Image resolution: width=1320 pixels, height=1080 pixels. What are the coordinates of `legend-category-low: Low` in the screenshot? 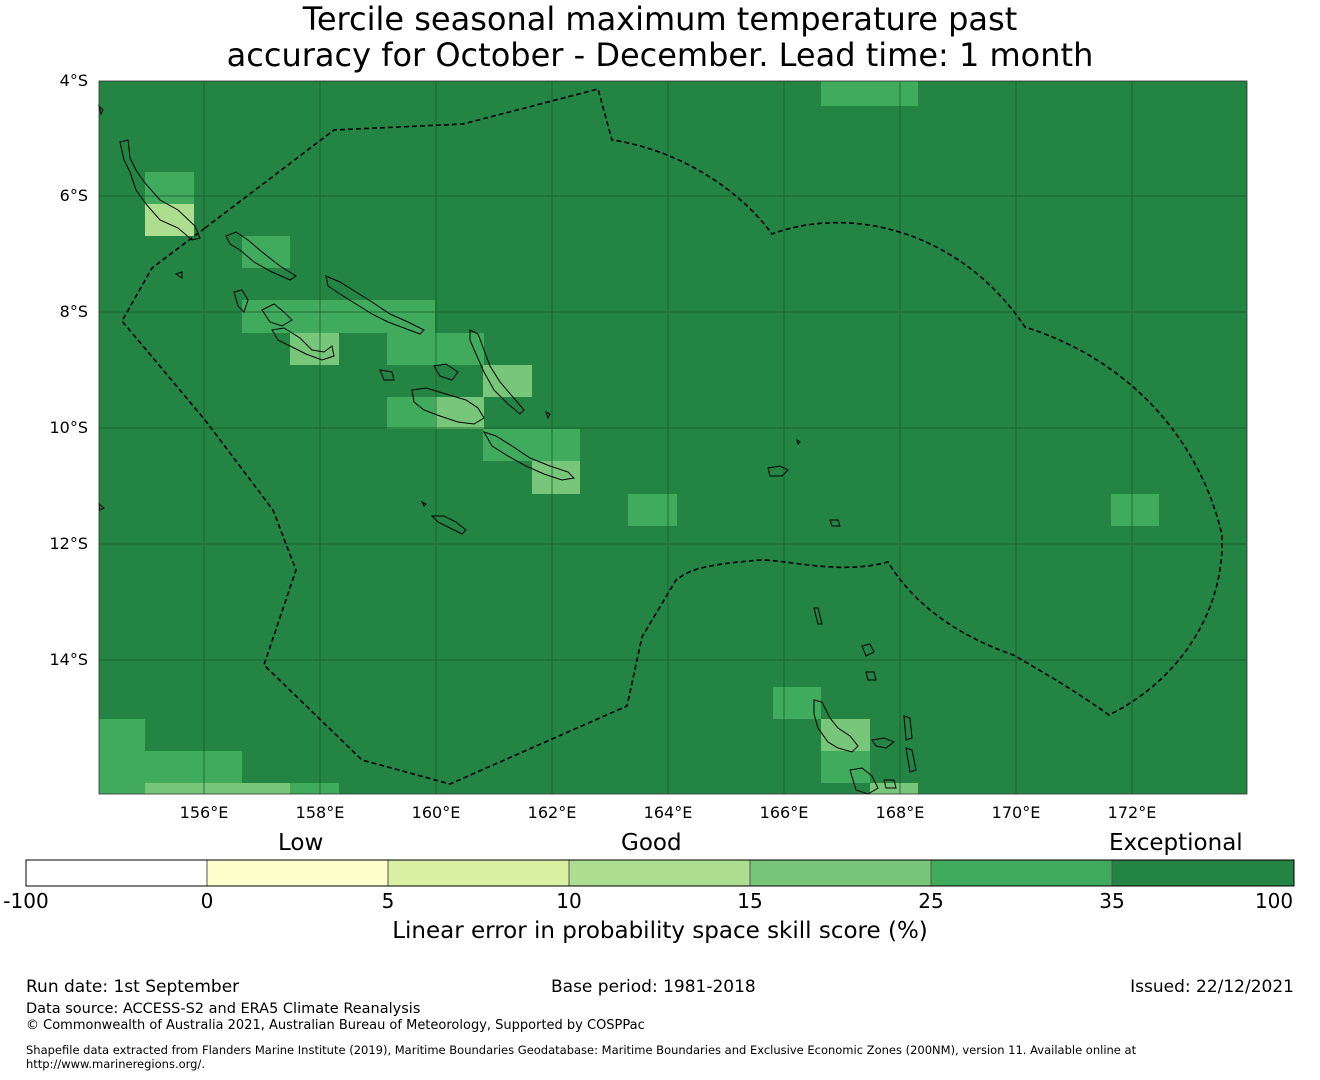 It's located at (301, 843).